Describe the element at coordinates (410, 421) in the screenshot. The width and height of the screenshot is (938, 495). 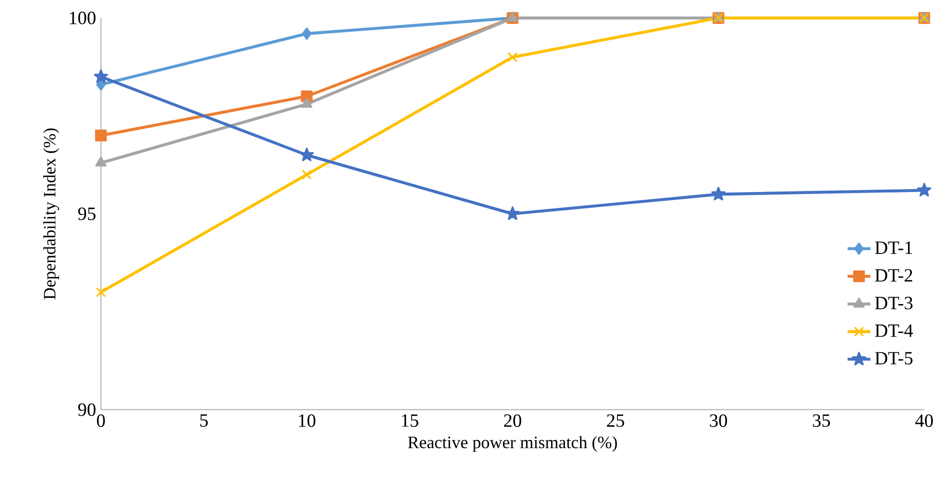
I see `x-tick-label: 15` at that location.